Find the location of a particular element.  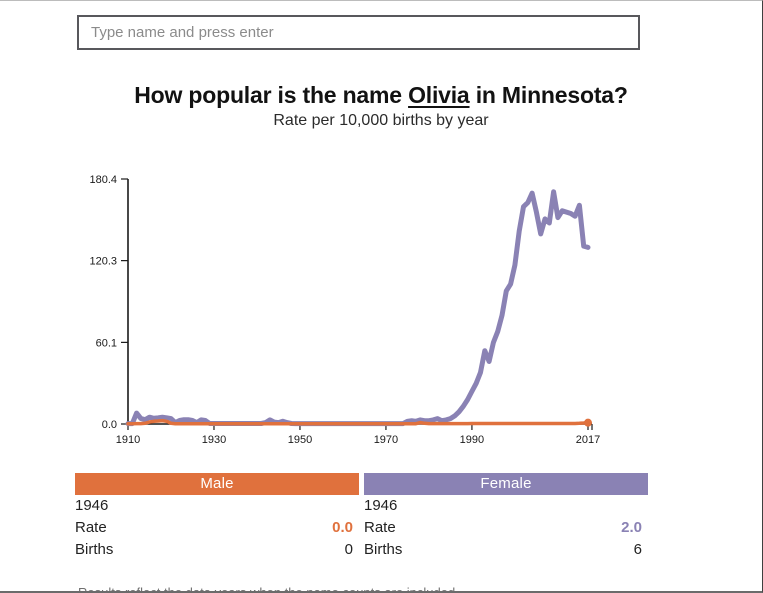

svg-text: 1950 is located at coordinates (300, 440).